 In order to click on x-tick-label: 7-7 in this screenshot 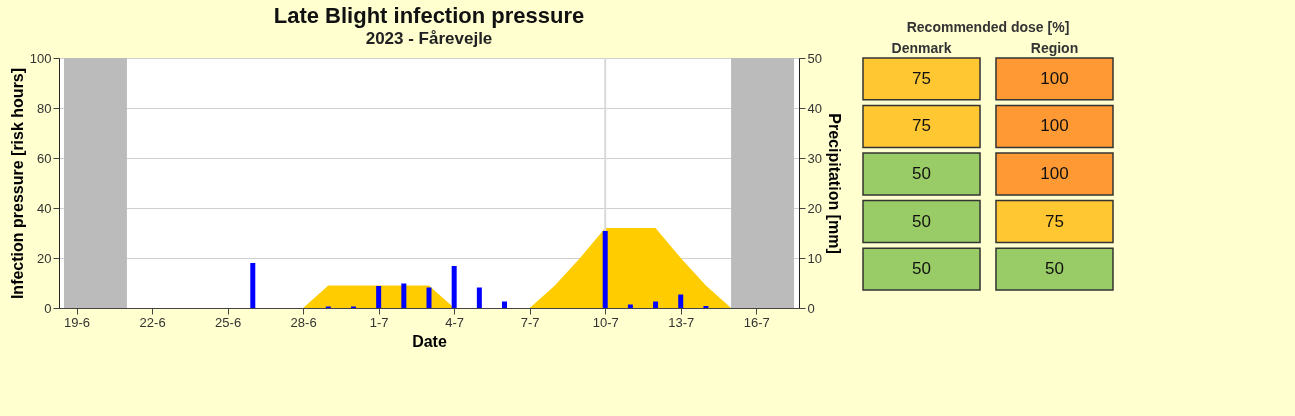, I will do `click(530, 322)`.